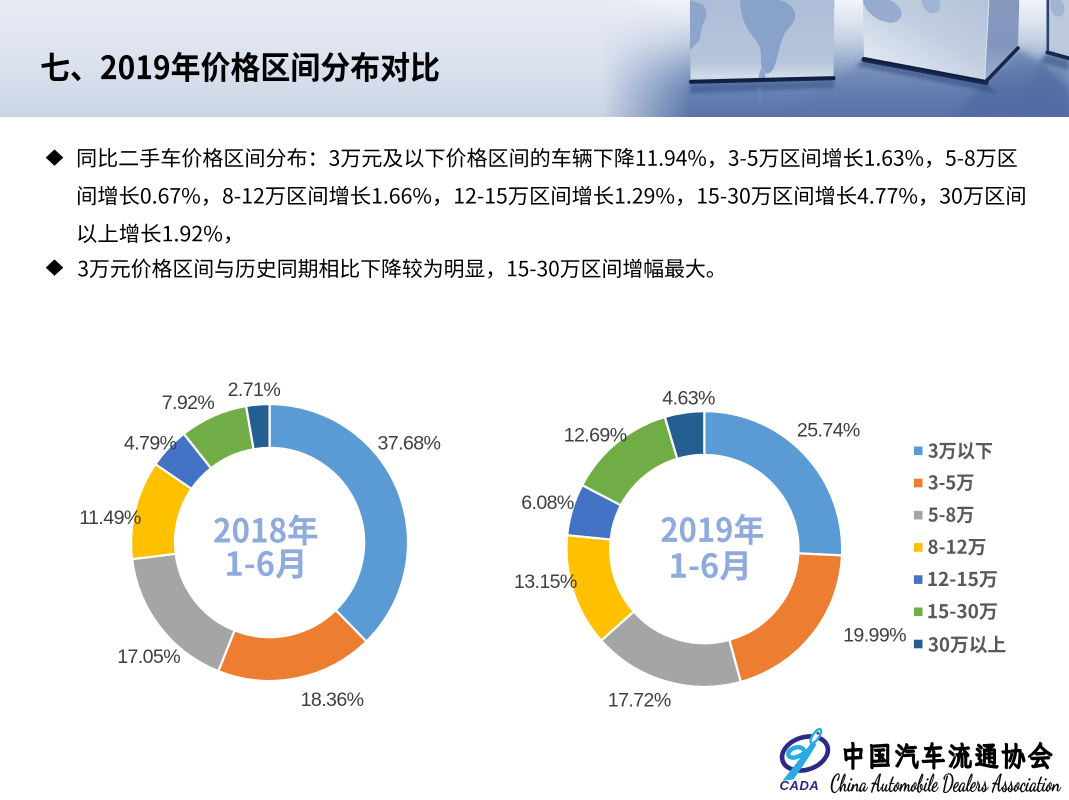 The width and height of the screenshot is (1069, 800). I want to click on svg-text: 18.36%, so click(332, 700).